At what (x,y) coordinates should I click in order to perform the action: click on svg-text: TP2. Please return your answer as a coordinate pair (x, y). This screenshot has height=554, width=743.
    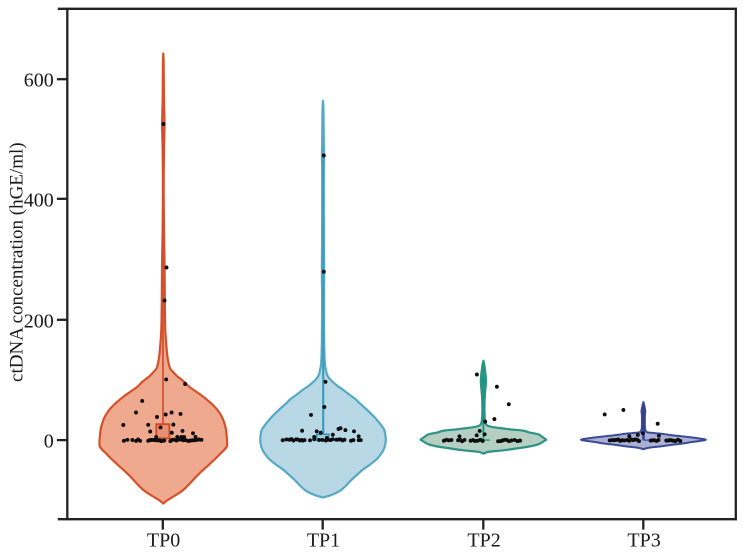
    Looking at the image, I should click on (483, 541).